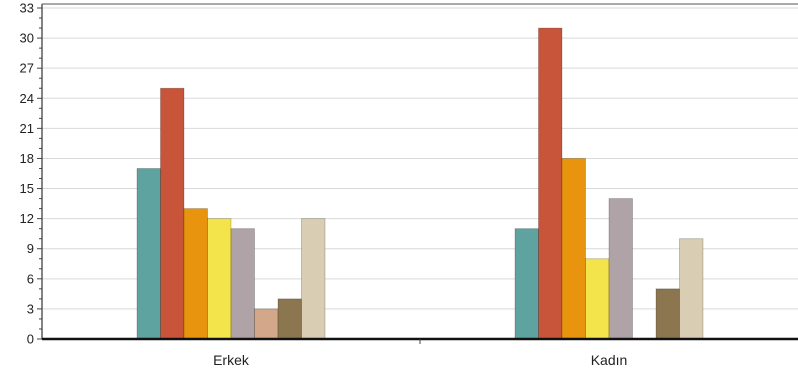 This screenshot has width=798, height=373. Describe the element at coordinates (420, 353) in the screenshot. I see `x-axis-labels: Erkek Kadın` at that location.